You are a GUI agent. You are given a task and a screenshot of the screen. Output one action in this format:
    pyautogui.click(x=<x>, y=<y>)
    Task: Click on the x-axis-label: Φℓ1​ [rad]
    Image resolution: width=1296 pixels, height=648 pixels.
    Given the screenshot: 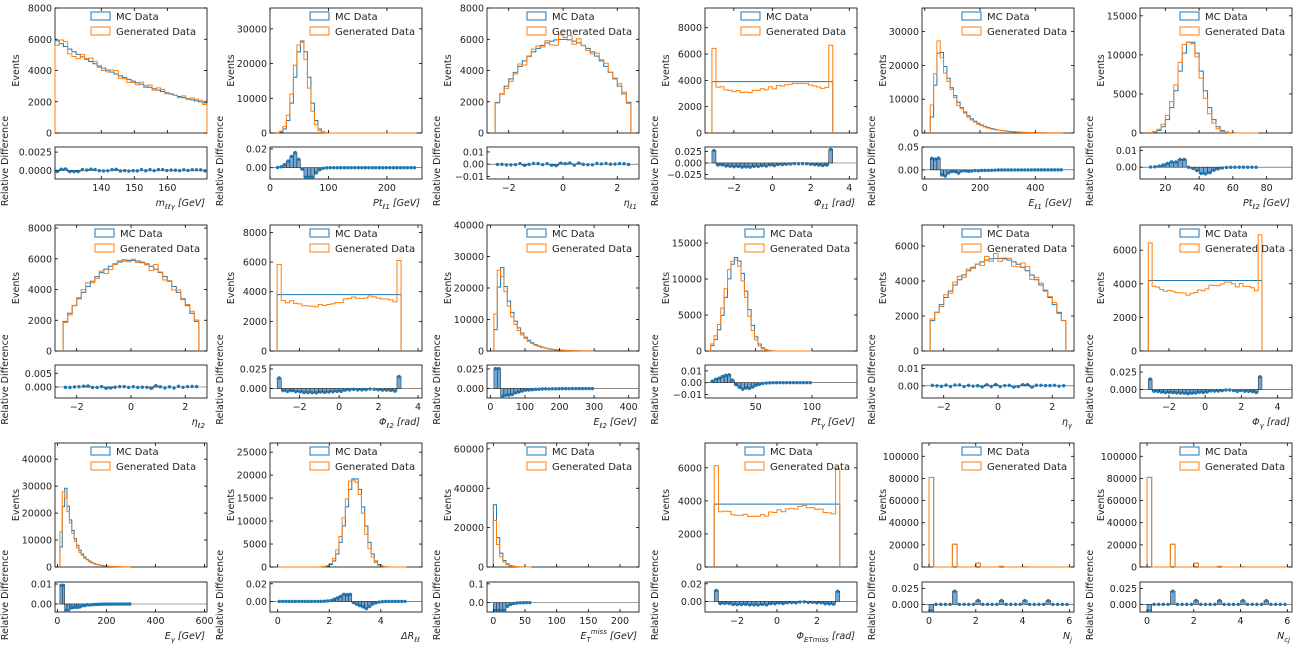 What is the action you would take?
    pyautogui.click(x=834, y=204)
    